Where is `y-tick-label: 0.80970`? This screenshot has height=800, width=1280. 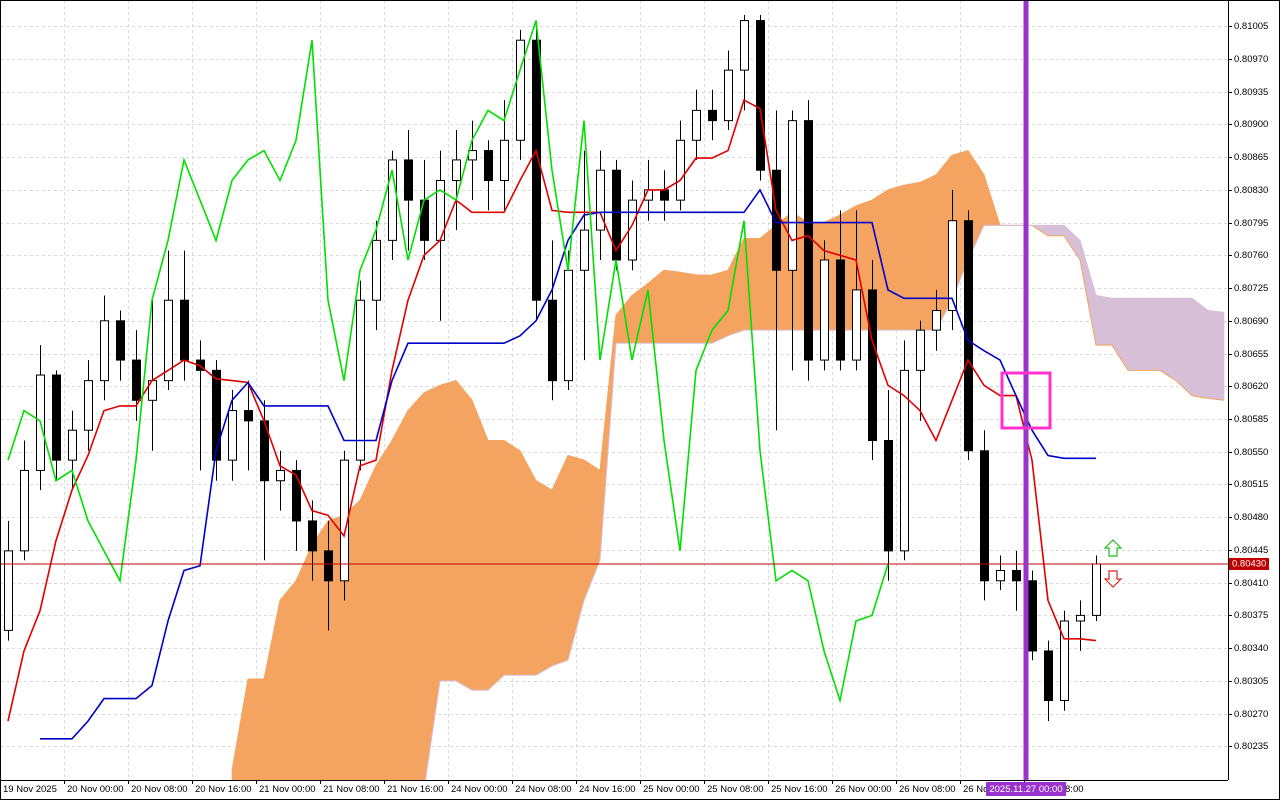
y-tick-label: 0.80970 is located at coordinates (1251, 59).